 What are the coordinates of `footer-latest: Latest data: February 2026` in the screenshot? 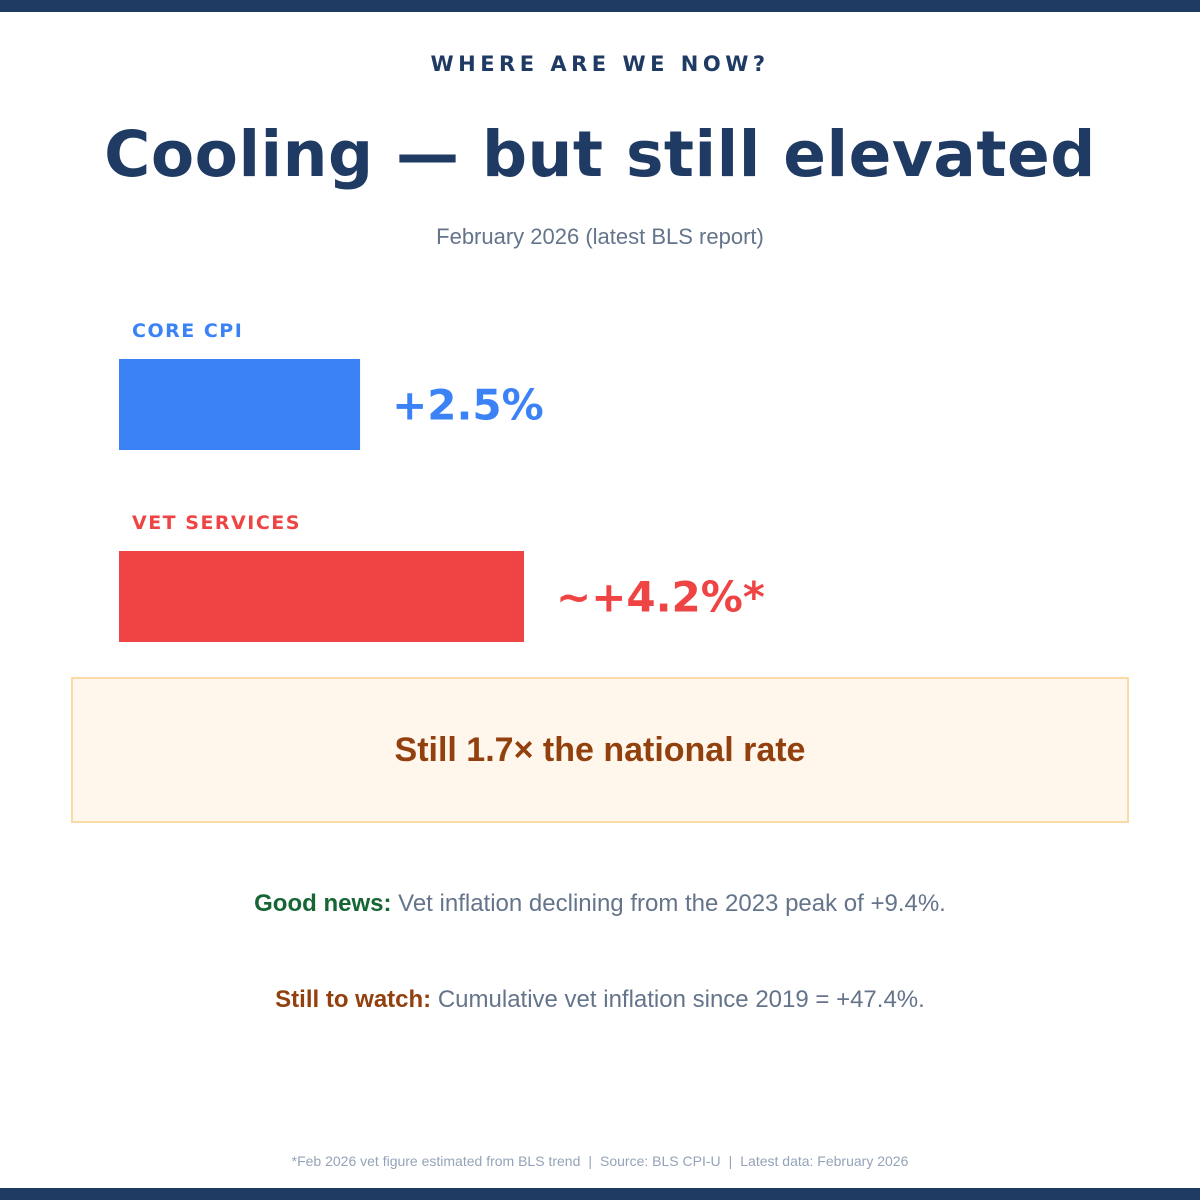 It's located at (824, 1161).